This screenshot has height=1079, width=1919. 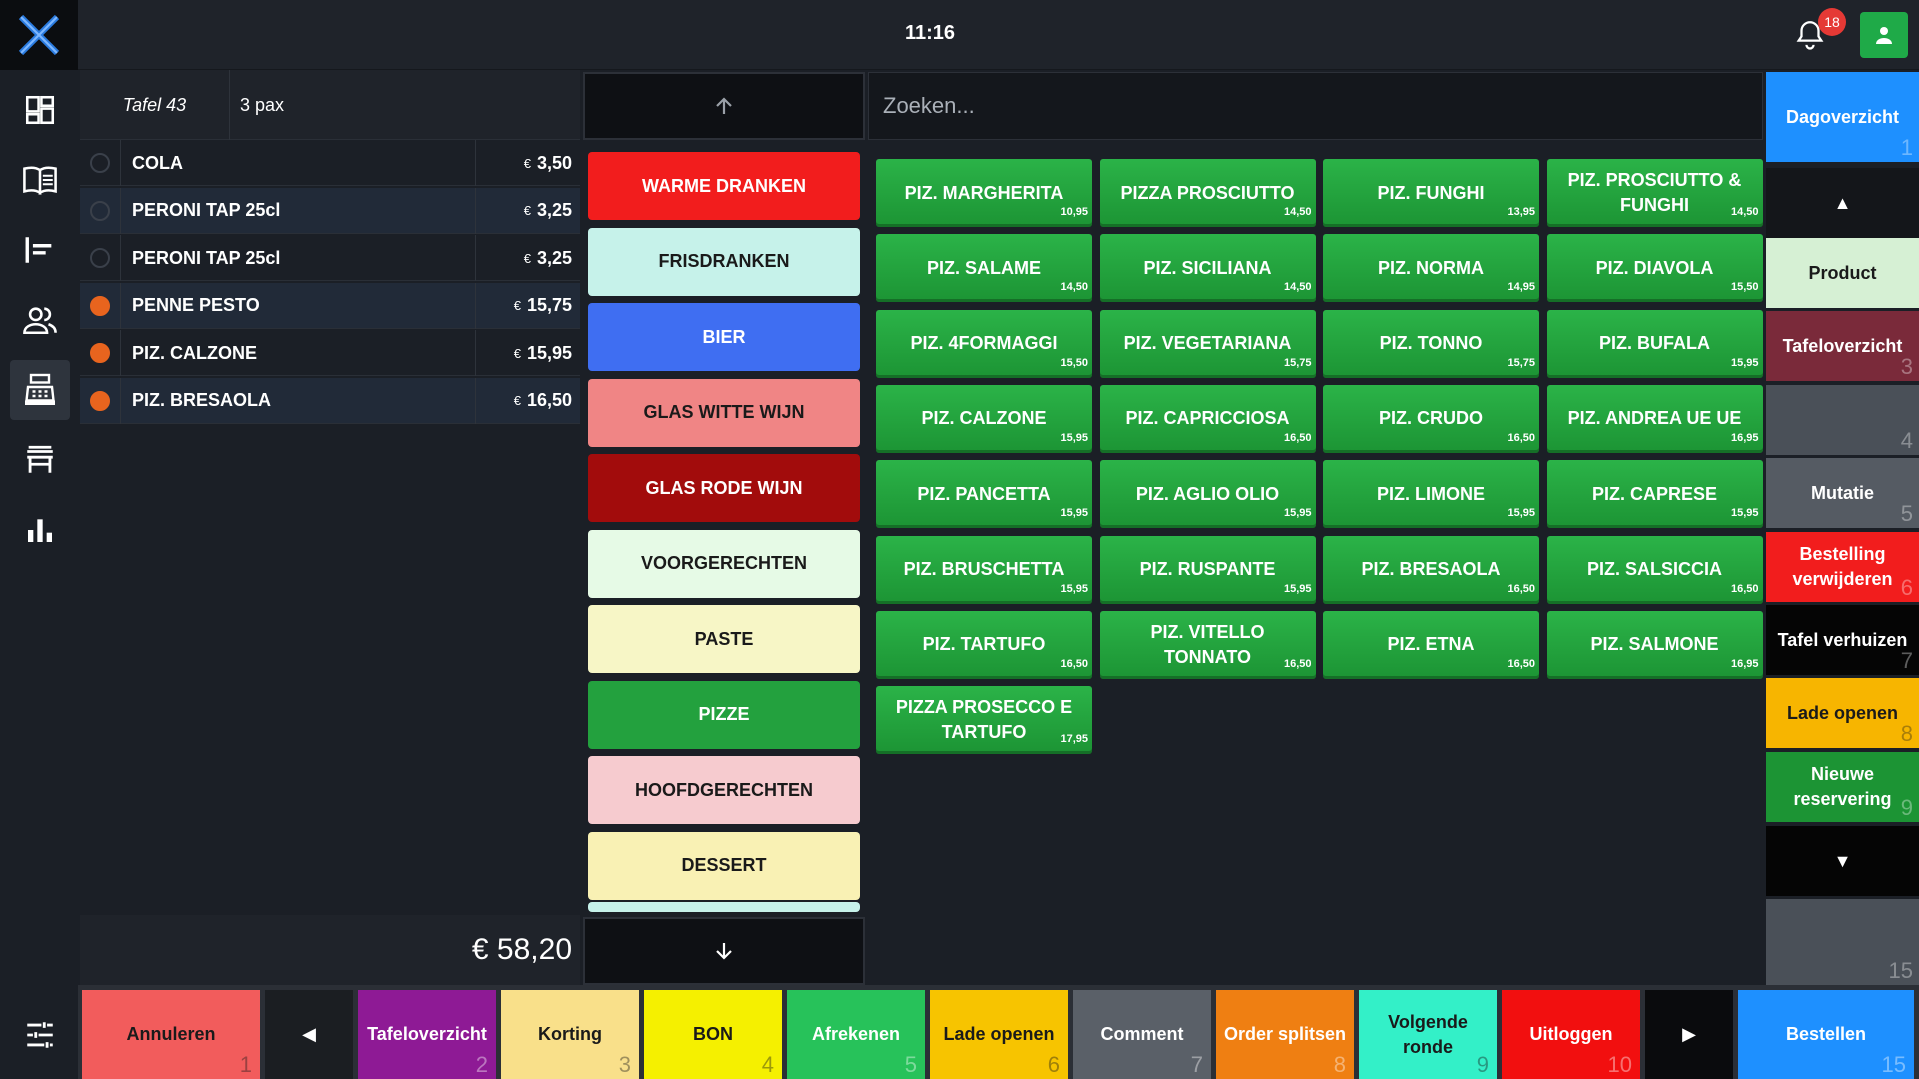 I want to click on order-row: PENNE PESTO €15,75, so click(x=330, y=305).